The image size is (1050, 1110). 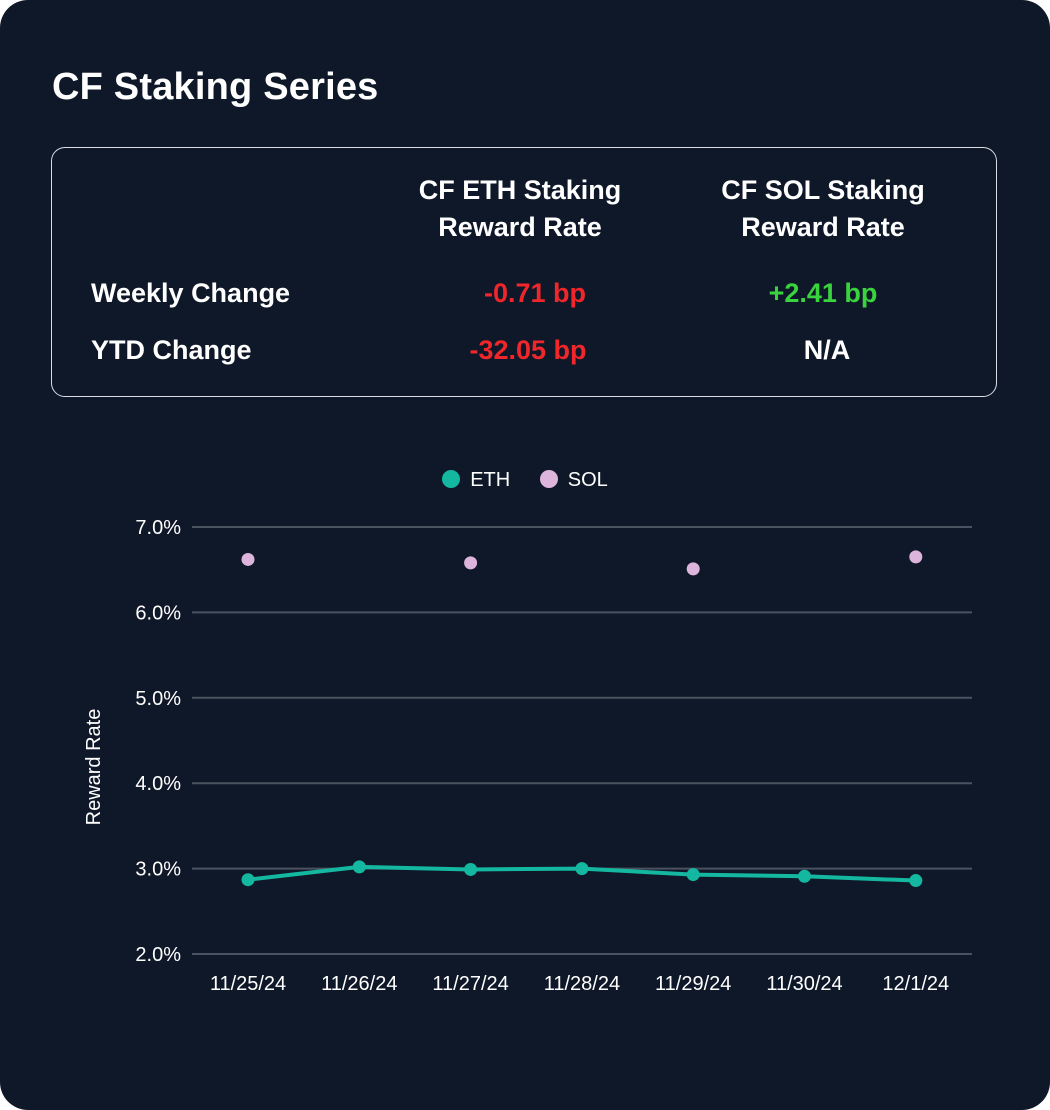 I want to click on legend-swatch-sol, so click(x=548, y=479).